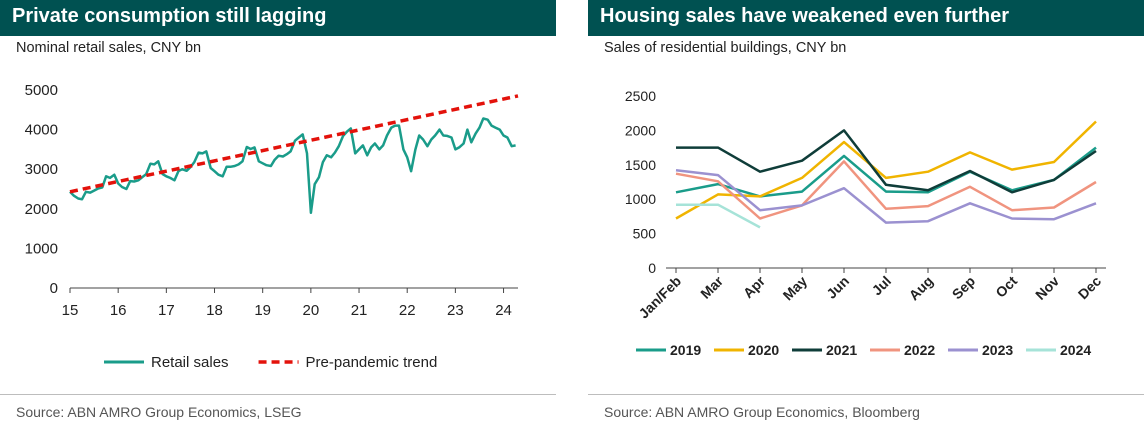 This screenshot has height=425, width=1146. Describe the element at coordinates (997, 350) in the screenshot. I see `legend-label: 2023` at that location.